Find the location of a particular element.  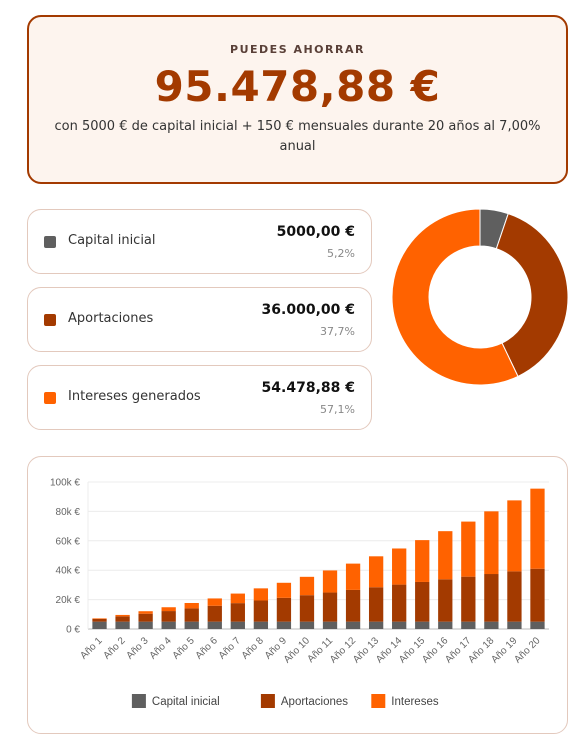

legend-label: Capital inicial is located at coordinates (186, 702).